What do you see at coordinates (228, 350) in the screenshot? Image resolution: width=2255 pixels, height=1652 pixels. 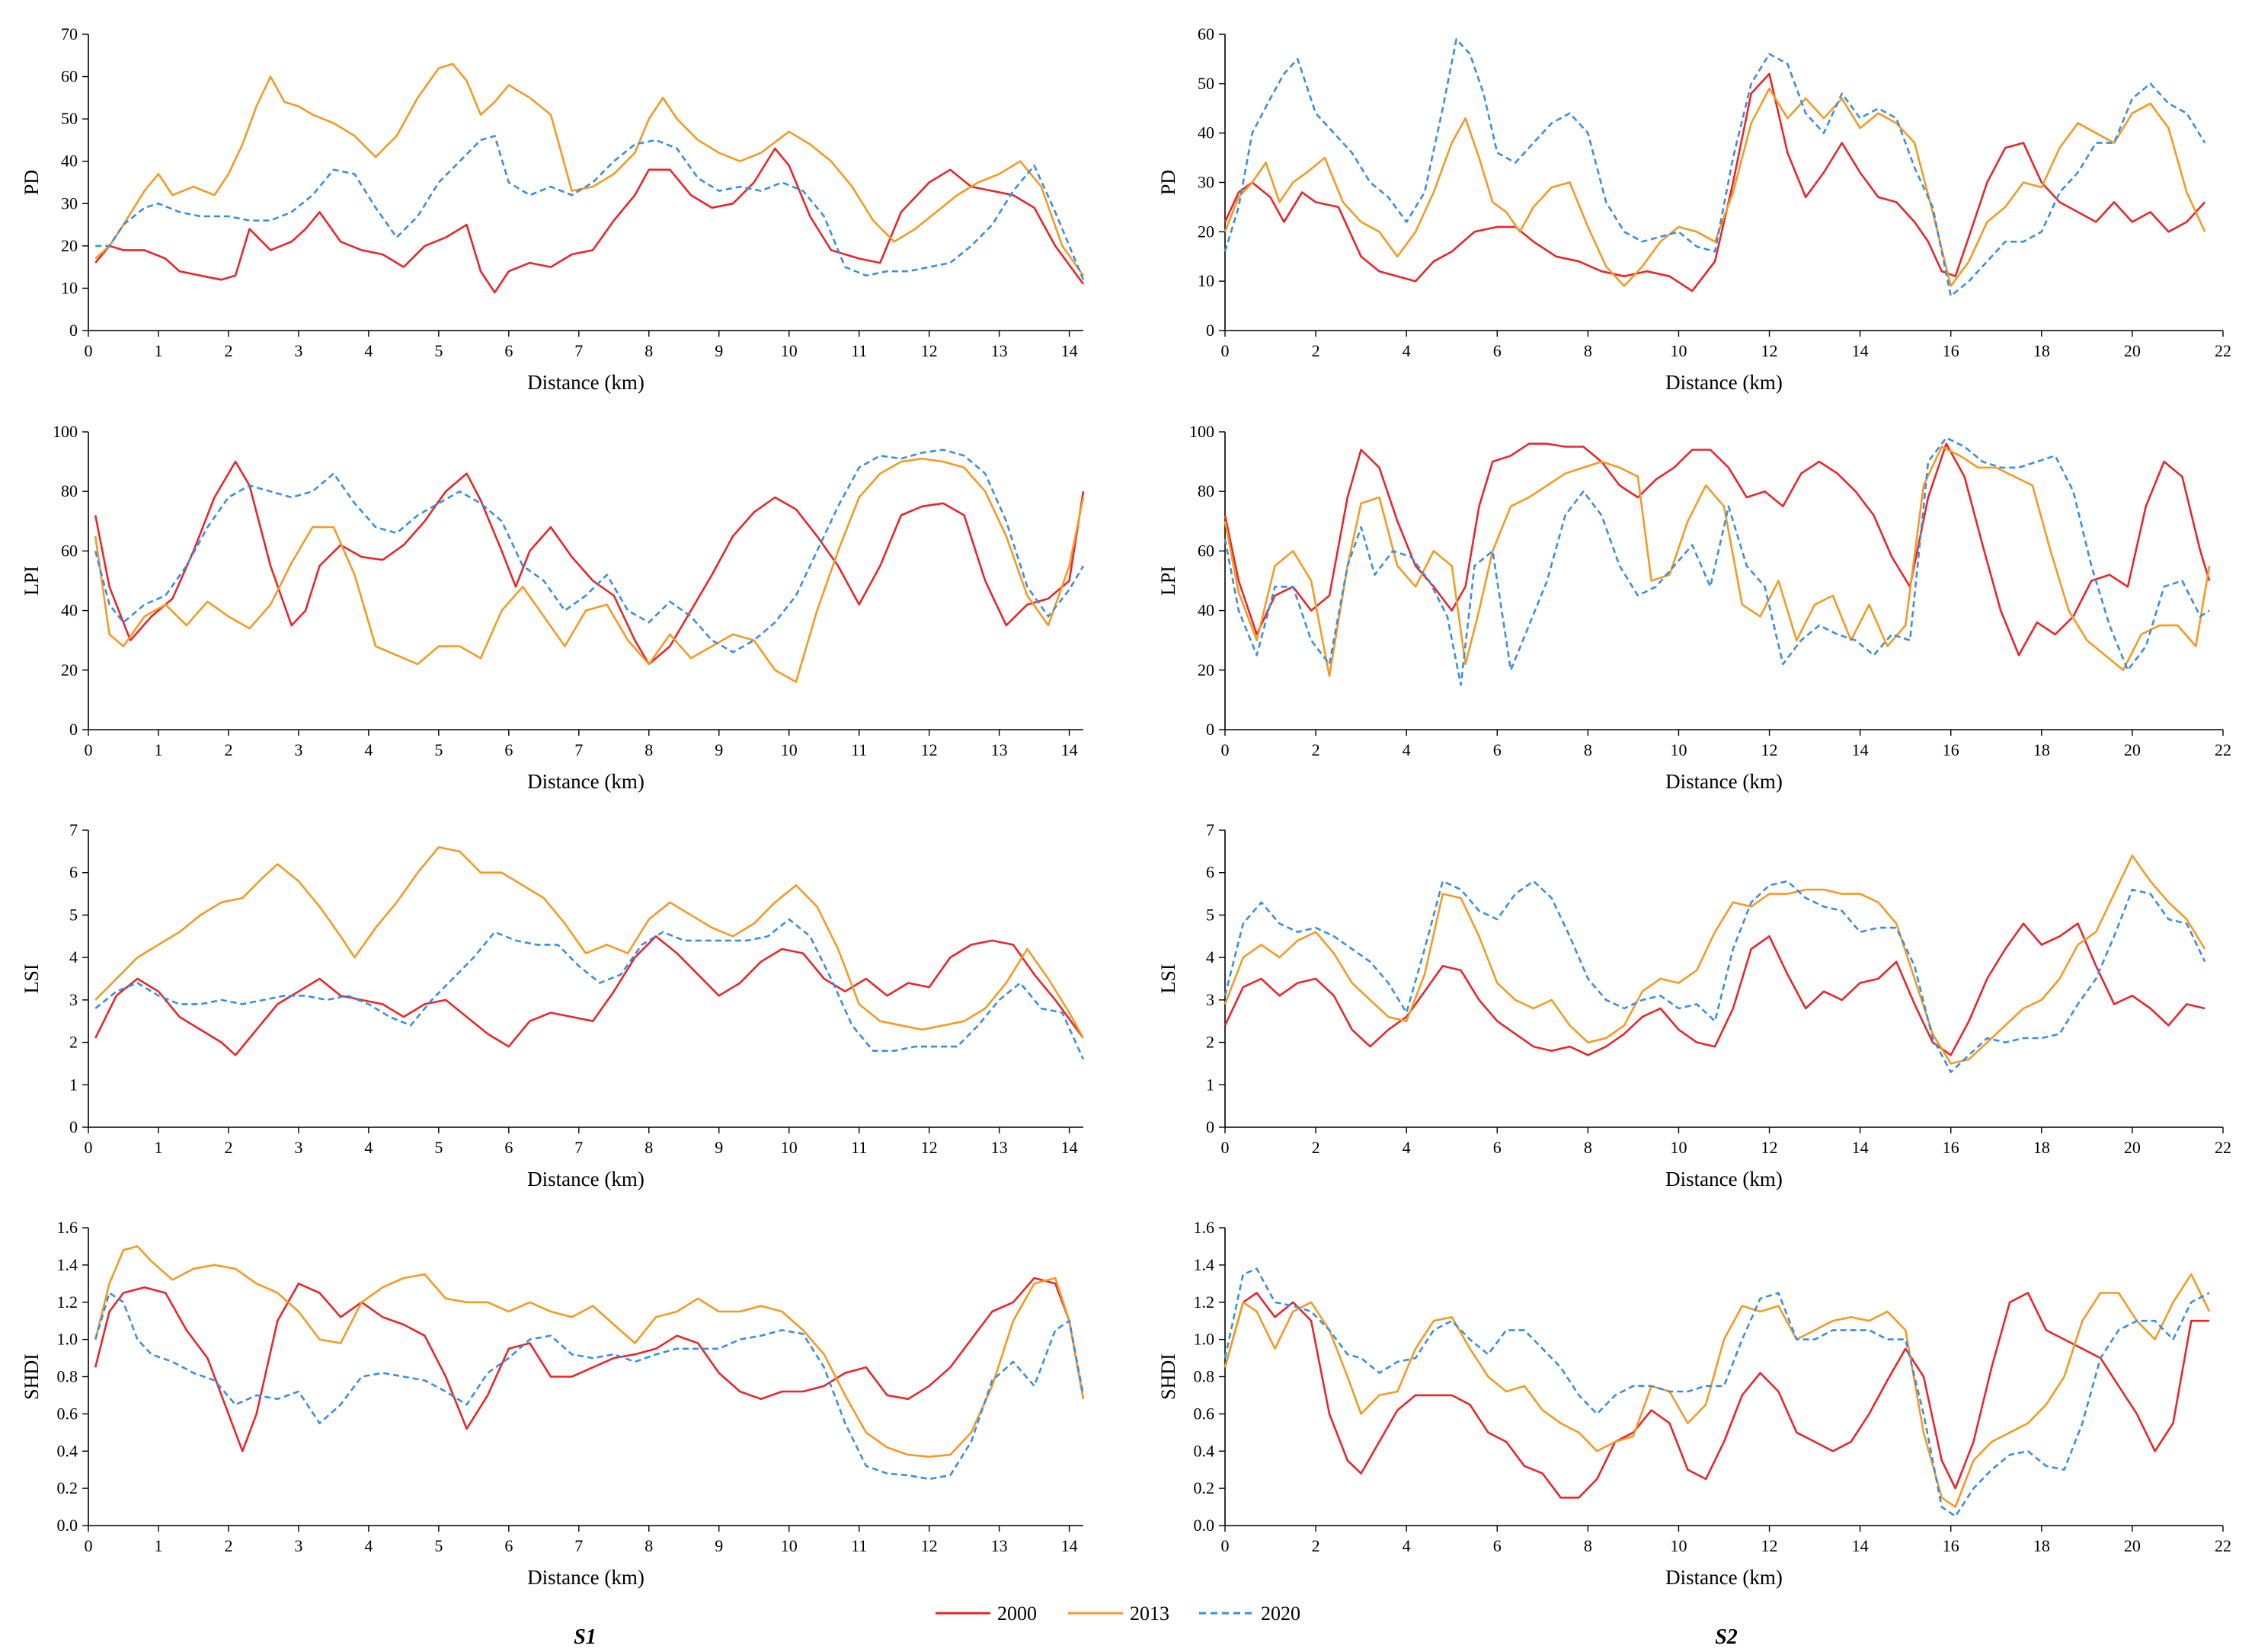 I see `x-tick-label: 2` at bounding box center [228, 350].